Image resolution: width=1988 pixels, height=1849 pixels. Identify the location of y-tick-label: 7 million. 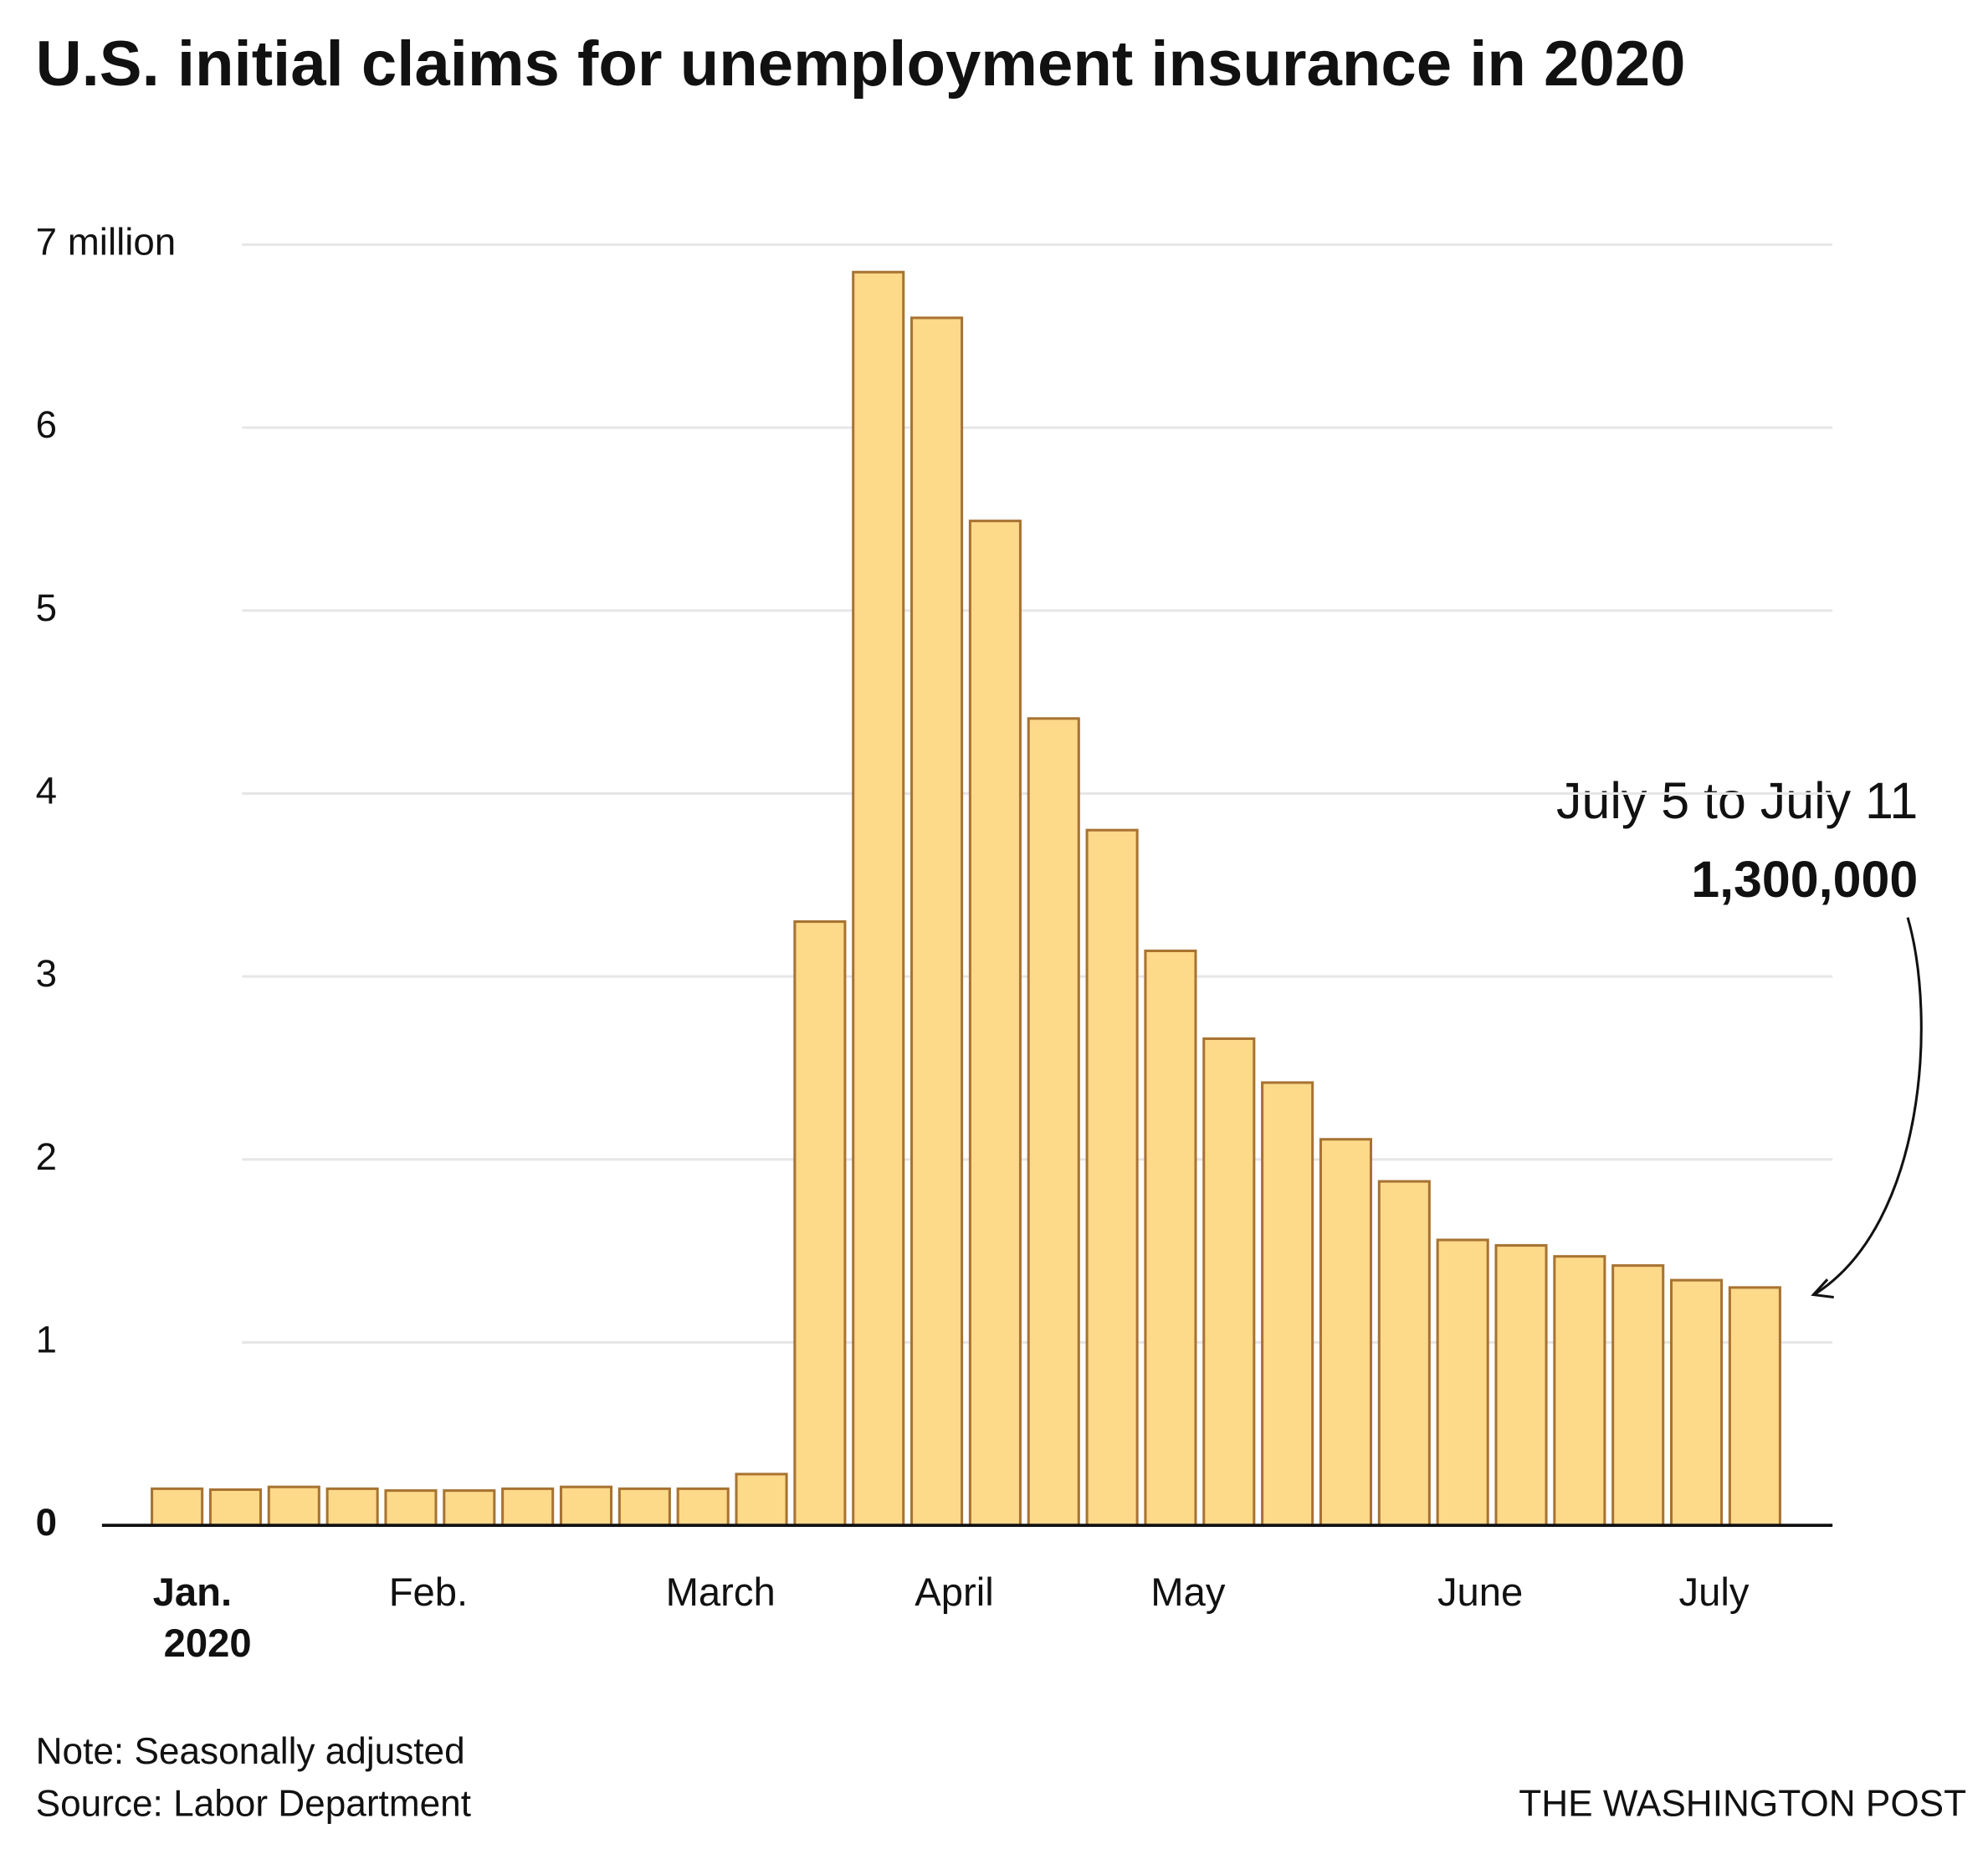
(107, 243).